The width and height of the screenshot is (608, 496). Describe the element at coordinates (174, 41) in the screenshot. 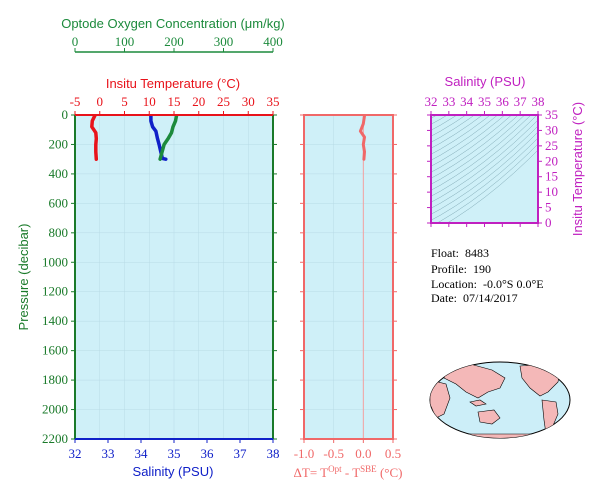

I see `oxygen-tick-label: 200` at that location.